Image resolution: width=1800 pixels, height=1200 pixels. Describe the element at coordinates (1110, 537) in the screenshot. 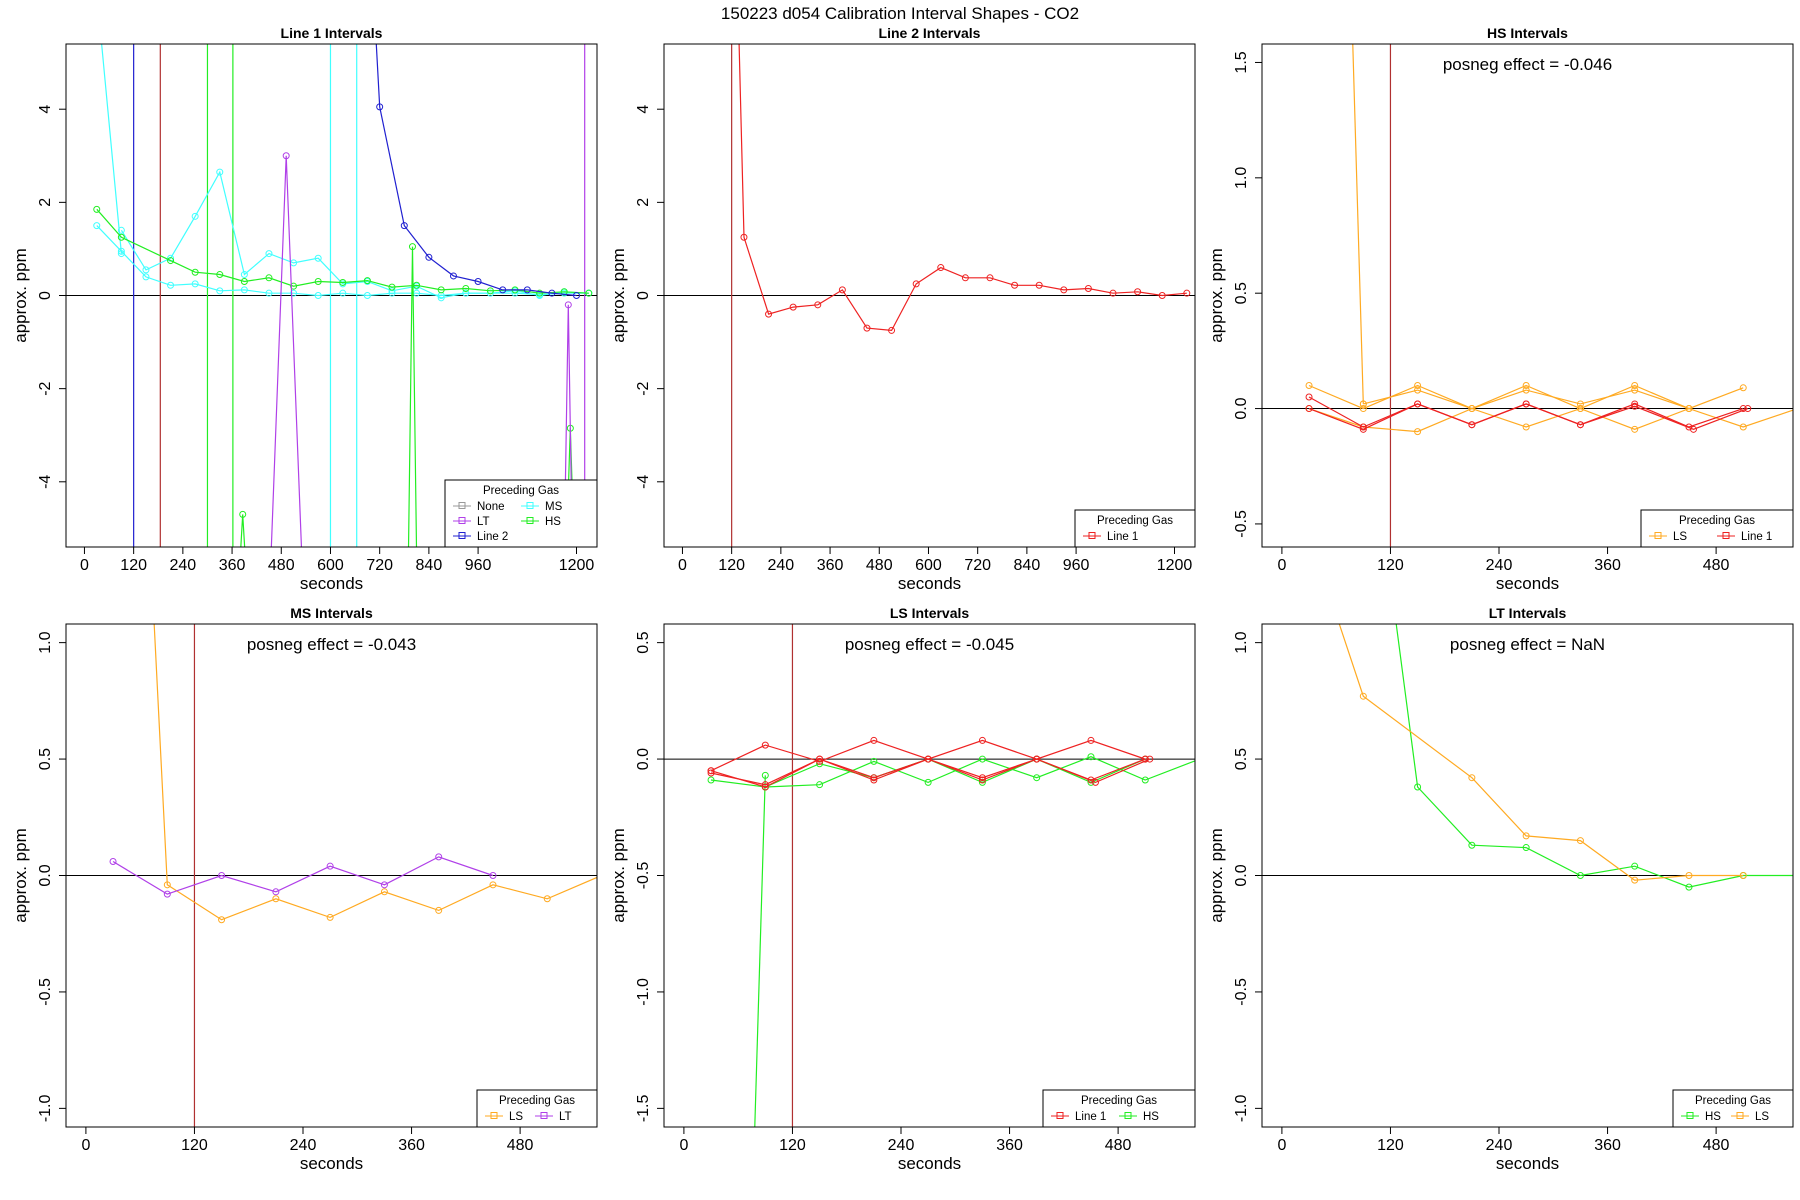

I see `legend-entry: Line 1` at that location.